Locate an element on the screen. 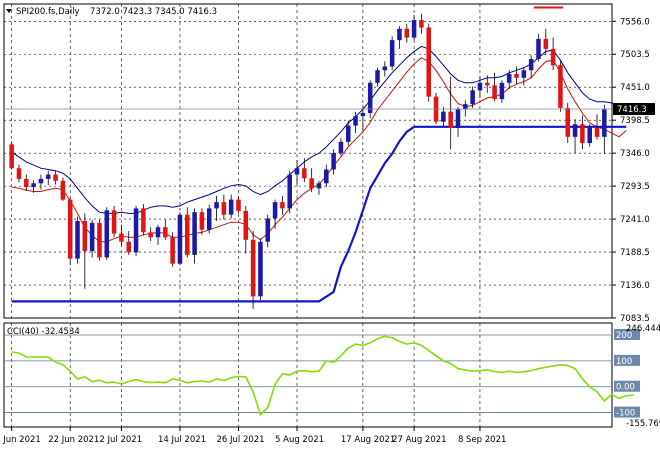  price-tick-label: 7241.0 is located at coordinates (635, 220).